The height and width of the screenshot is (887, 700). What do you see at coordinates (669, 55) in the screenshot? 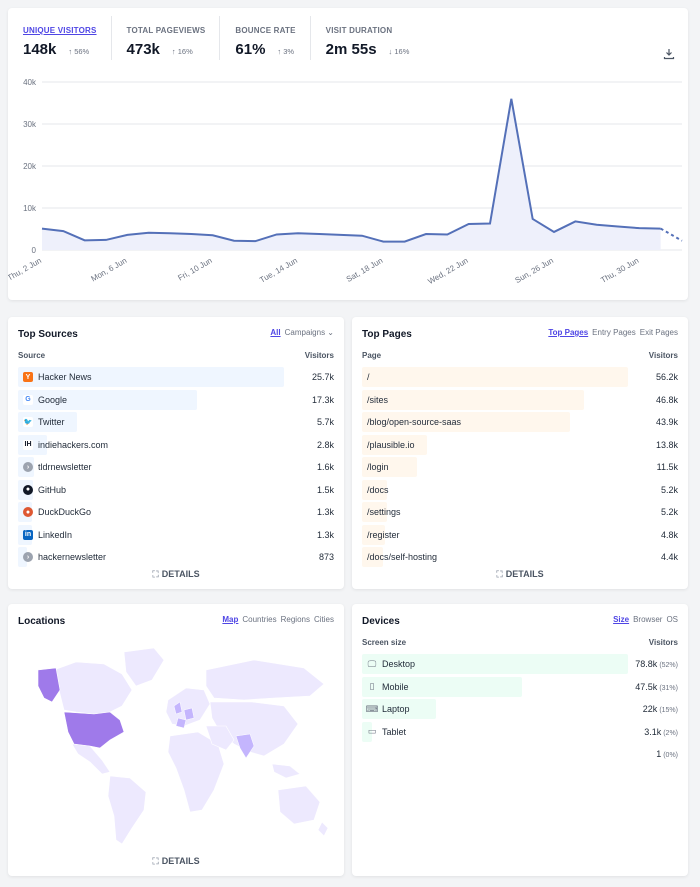
I see `download-icon` at bounding box center [669, 55].